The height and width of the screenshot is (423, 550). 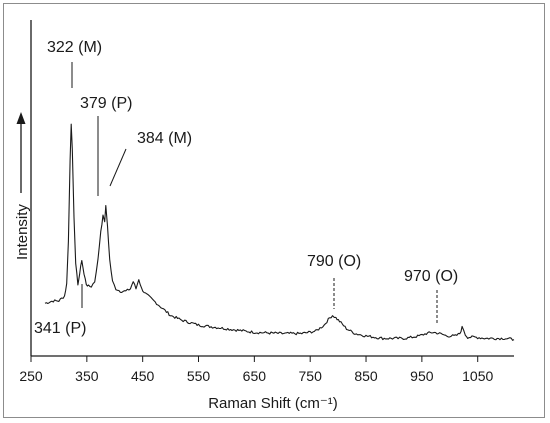 What do you see at coordinates (334, 261) in the screenshot?
I see `annotation-790: 790 (O)` at bounding box center [334, 261].